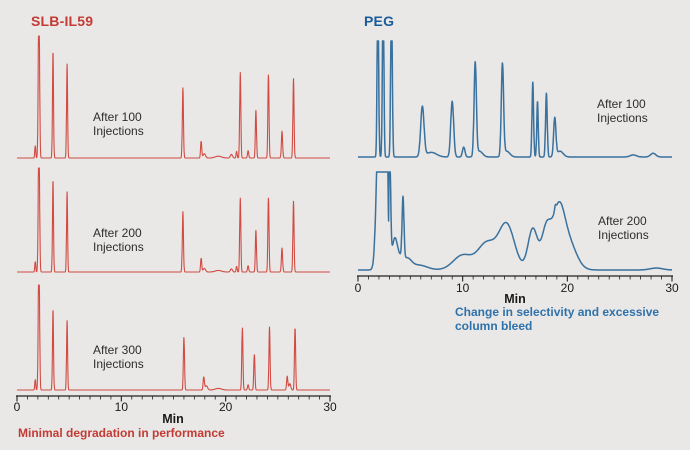 The height and width of the screenshot is (450, 690). I want to click on trace-label-slb-after-100-injections: After 100 Injections, so click(118, 124).